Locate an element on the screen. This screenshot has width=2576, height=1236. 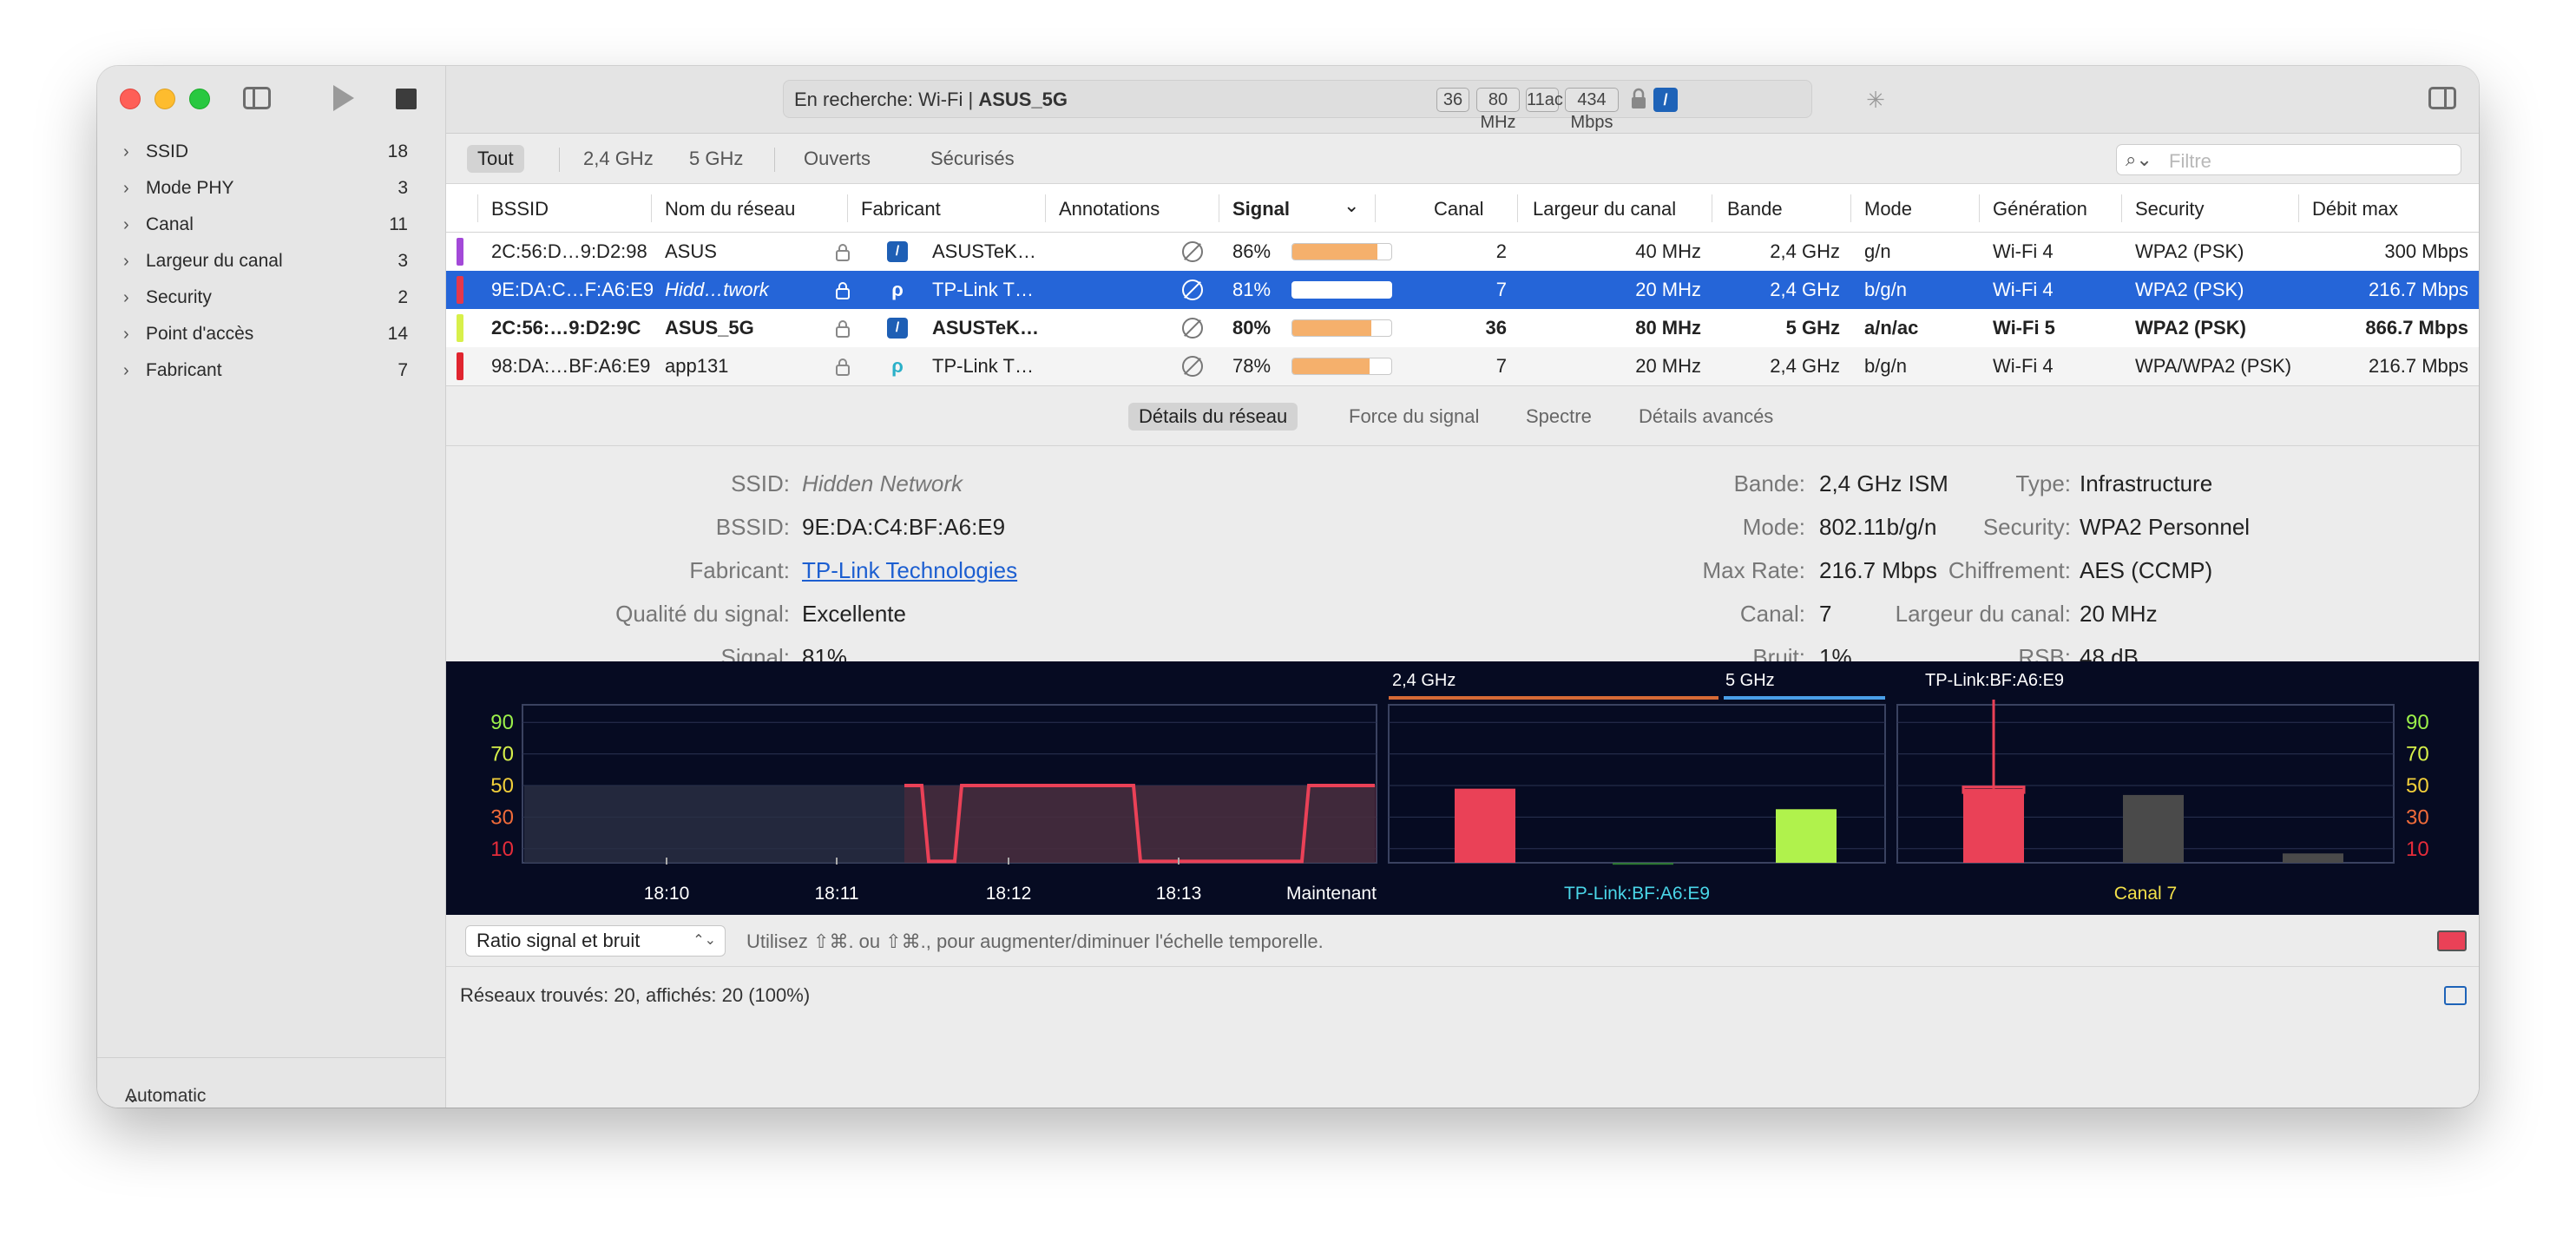
y-tick-label: 10 is located at coordinates (2417, 849).